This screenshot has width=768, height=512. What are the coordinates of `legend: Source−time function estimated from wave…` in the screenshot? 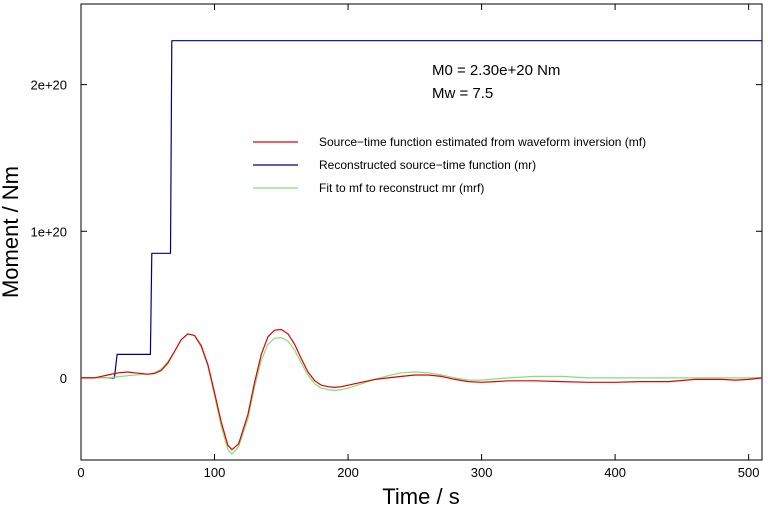 It's located at (449, 165).